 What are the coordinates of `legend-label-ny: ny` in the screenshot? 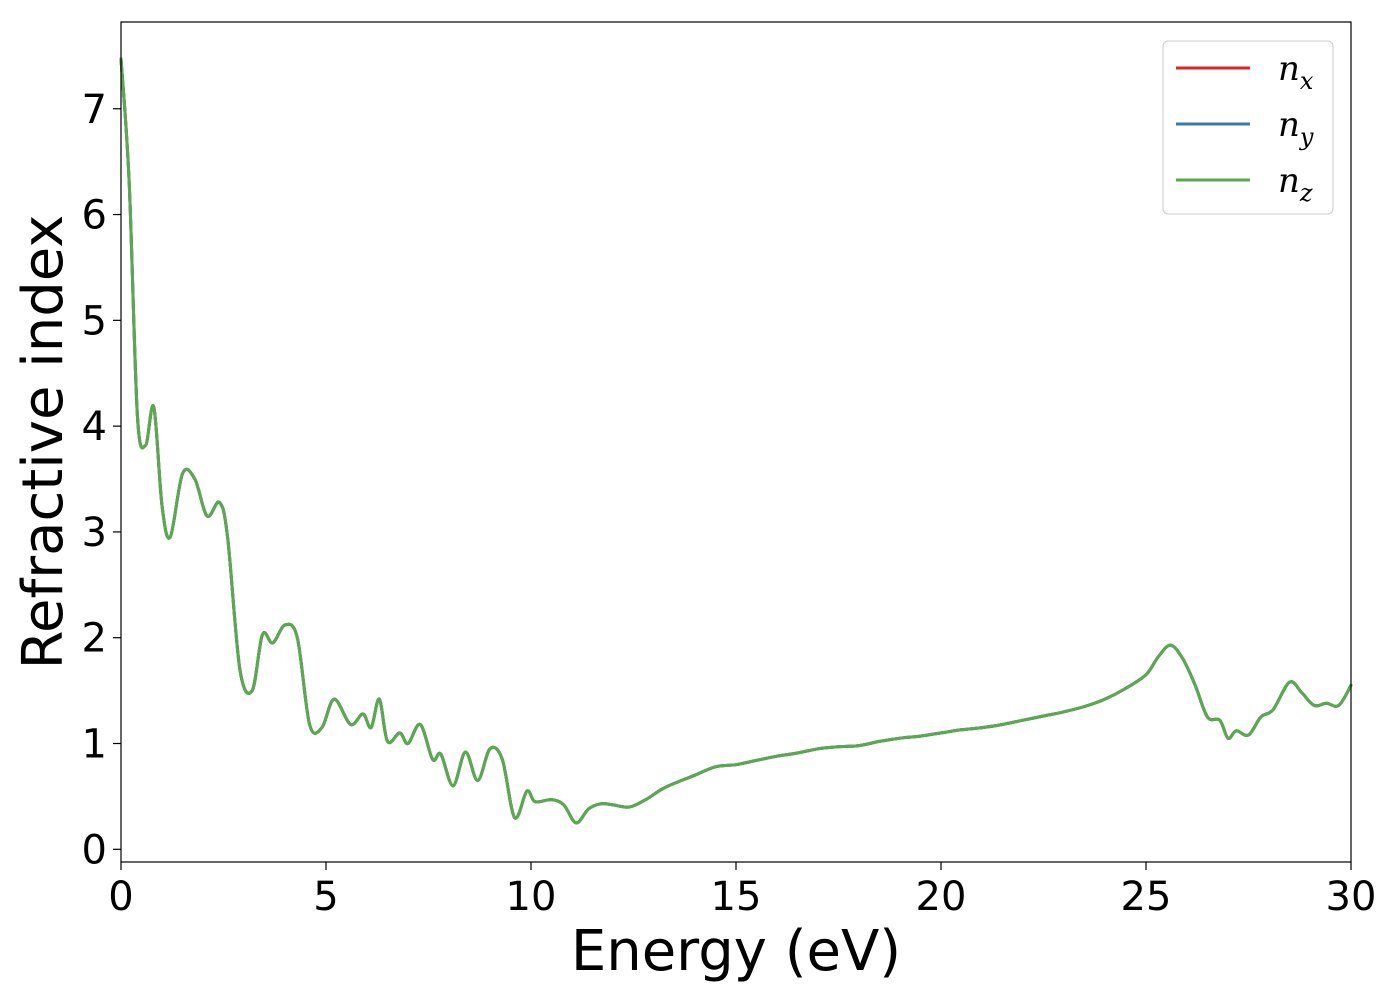 It's located at (1296, 128).